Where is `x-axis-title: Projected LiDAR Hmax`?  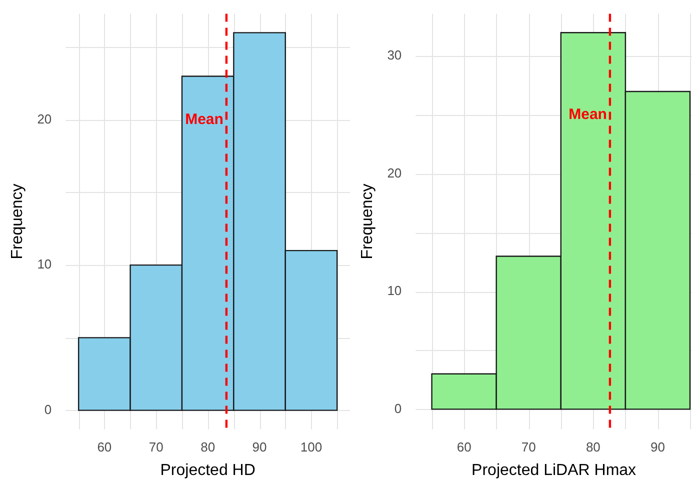 x-axis-title: Projected LiDAR Hmax is located at coordinates (554, 470).